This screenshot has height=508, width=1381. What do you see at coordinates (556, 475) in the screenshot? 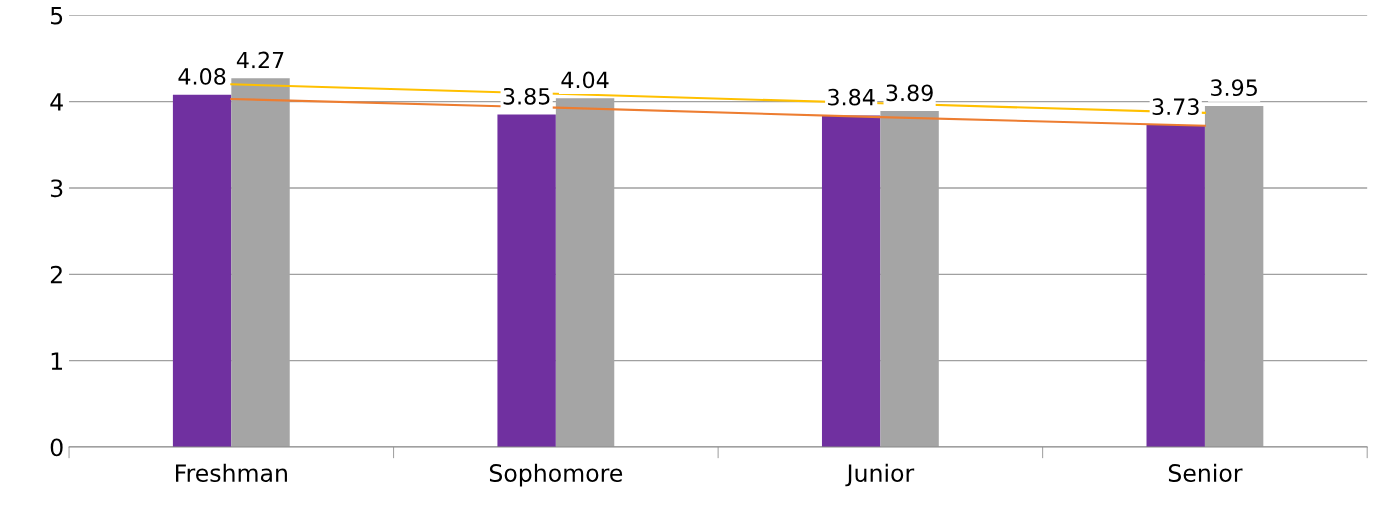
I see `x-tick-label: Sophomore` at bounding box center [556, 475].